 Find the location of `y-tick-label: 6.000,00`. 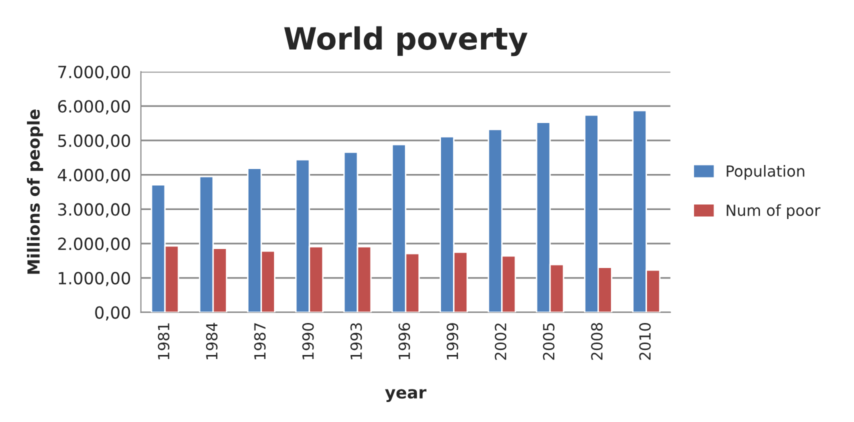

y-tick-label: 6.000,00 is located at coordinates (94, 107).